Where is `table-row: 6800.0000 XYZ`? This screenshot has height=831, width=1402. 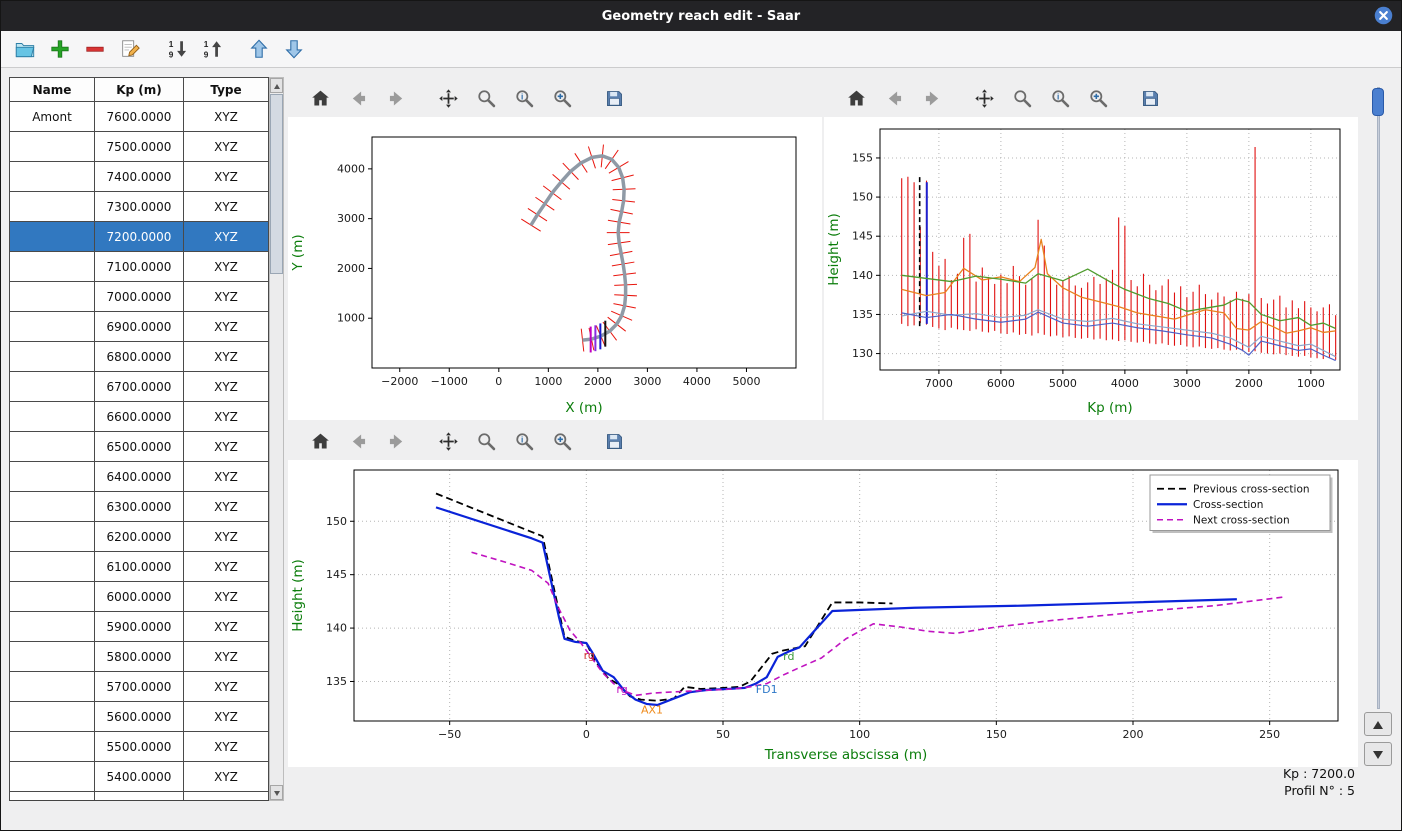
table-row: 6800.0000 XYZ is located at coordinates (139, 356).